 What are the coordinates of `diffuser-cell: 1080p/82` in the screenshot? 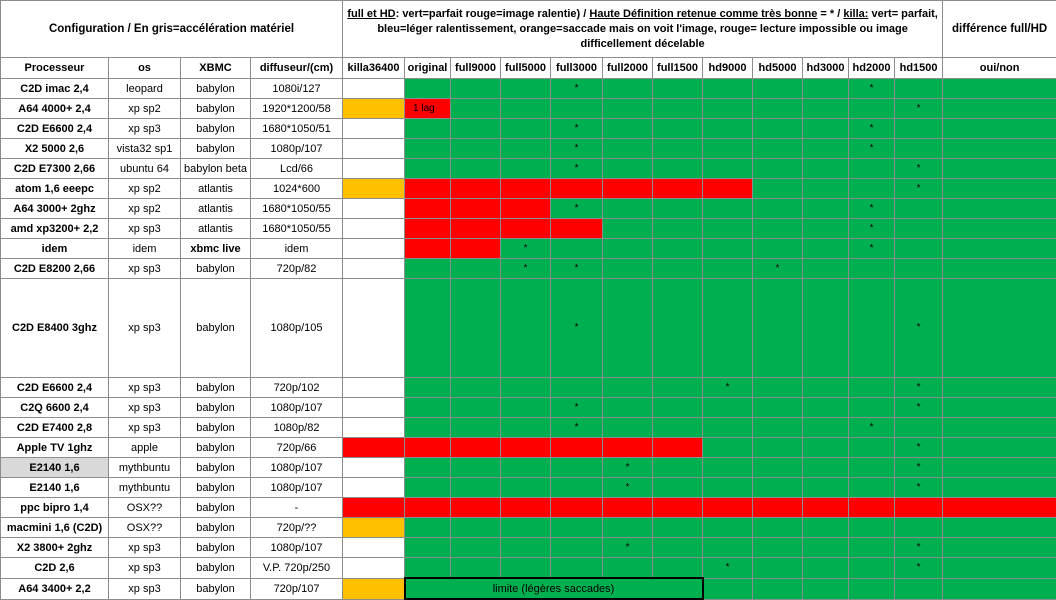 It's located at (297, 428).